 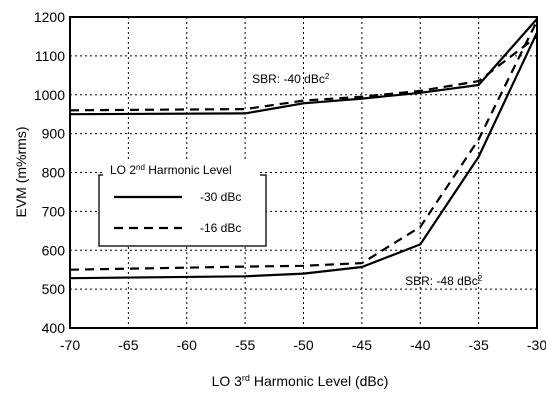 I want to click on legend-title-backdrop, so click(x=181, y=169).